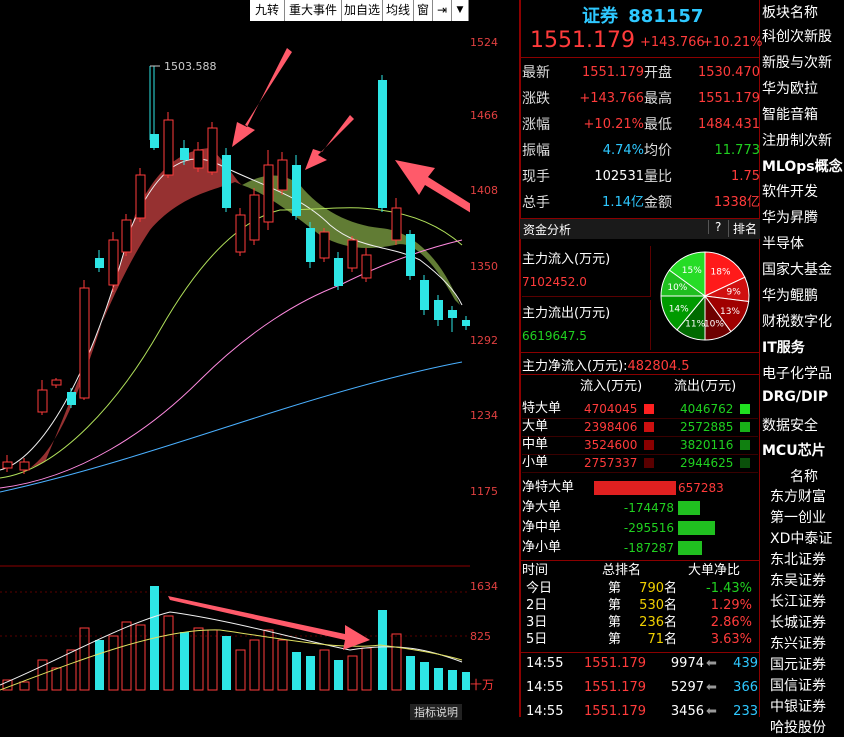 Image resolution: width=844 pixels, height=737 pixels. What do you see at coordinates (707, 445) in the screenshot?
I see `flow-out-value: 3820116` at bounding box center [707, 445].